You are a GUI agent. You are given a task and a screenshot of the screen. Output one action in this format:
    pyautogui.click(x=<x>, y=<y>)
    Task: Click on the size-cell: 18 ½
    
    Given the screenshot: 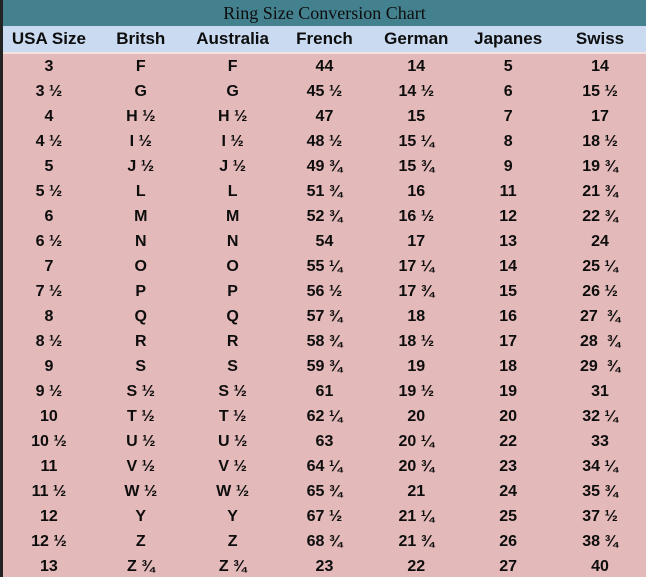 What is the action you would take?
    pyautogui.click(x=416, y=341)
    